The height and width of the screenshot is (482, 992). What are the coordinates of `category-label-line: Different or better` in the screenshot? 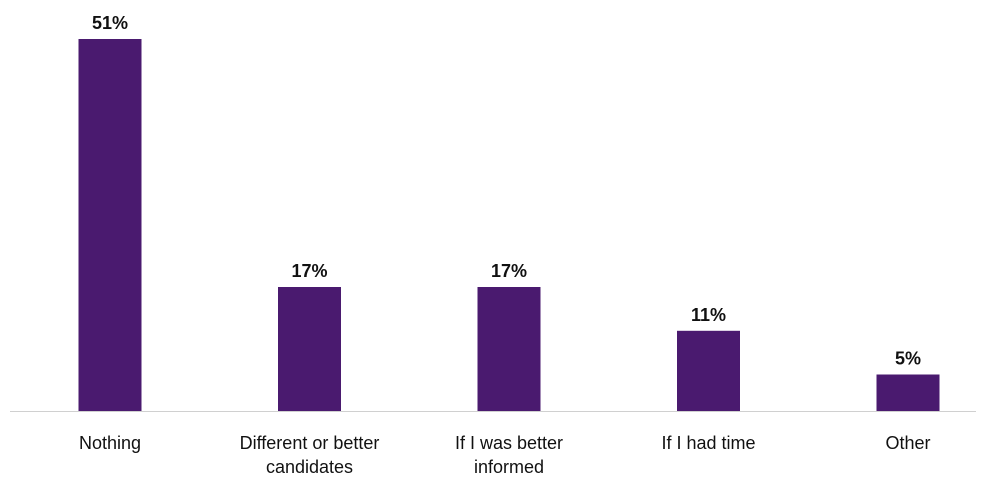 It's located at (310, 443).